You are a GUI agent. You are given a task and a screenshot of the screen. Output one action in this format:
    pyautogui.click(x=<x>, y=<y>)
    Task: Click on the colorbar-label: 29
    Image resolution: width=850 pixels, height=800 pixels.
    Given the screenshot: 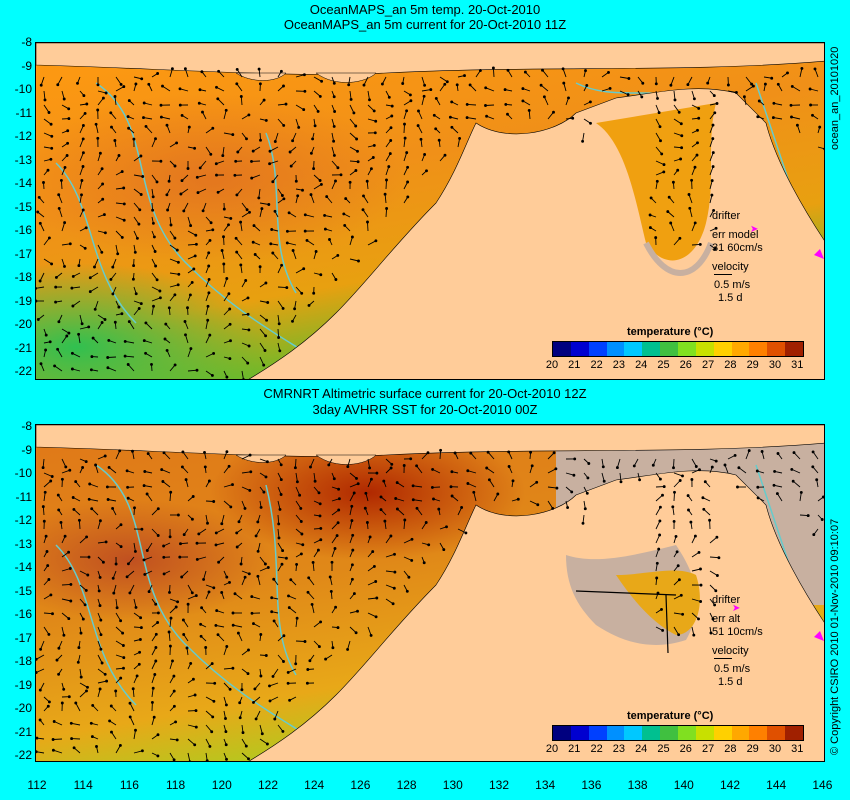 What is the action you would take?
    pyautogui.click(x=752, y=365)
    